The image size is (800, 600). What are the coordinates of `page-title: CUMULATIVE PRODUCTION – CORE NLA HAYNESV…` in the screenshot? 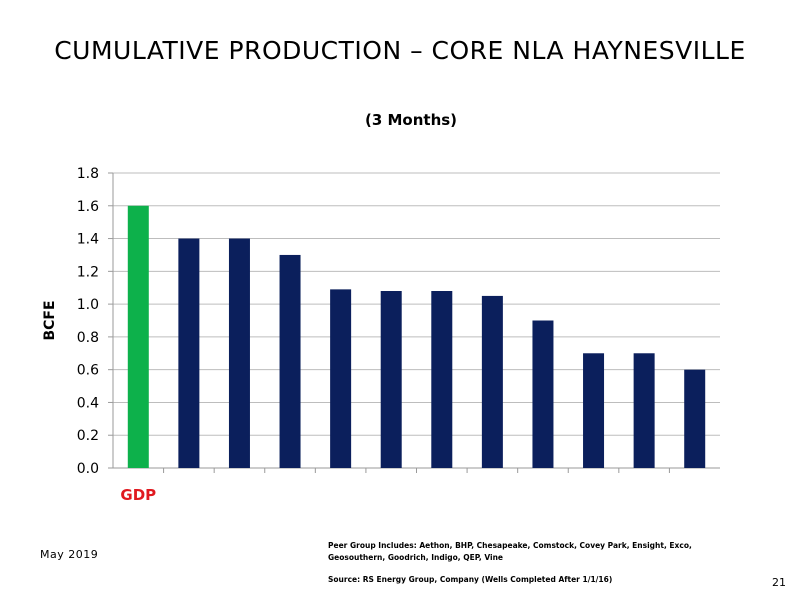 It's located at (400, 50).